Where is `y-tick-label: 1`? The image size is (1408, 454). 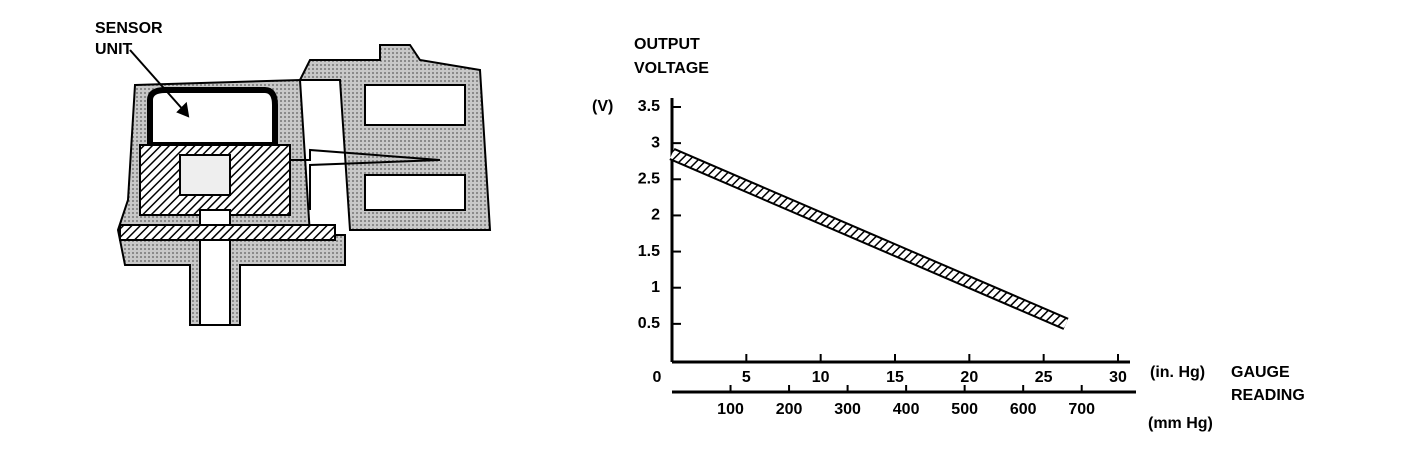 y-tick-label: 1 is located at coordinates (655, 287).